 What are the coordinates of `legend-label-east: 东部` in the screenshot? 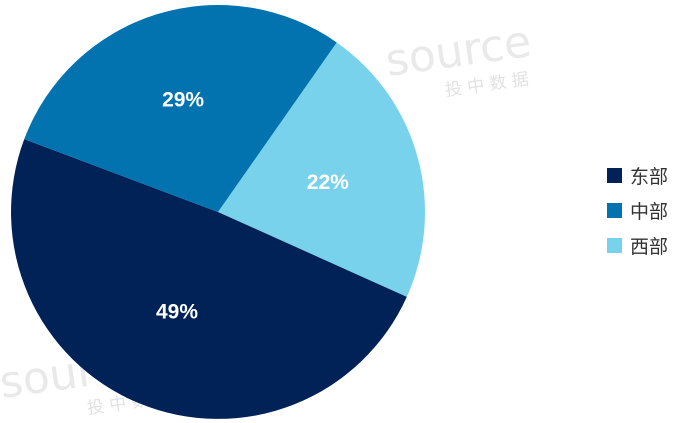 It's located at (649, 177).